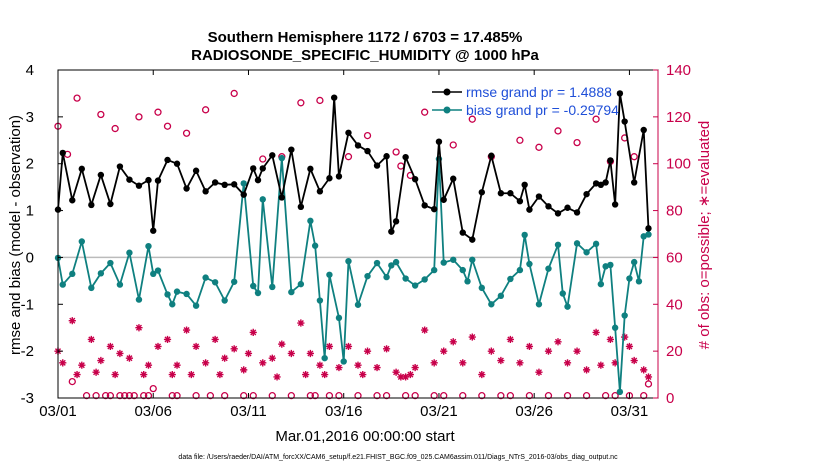 This screenshot has height=470, width=830. Describe the element at coordinates (27, 351) in the screenshot. I see `y-left-tick-label: -2` at that location.